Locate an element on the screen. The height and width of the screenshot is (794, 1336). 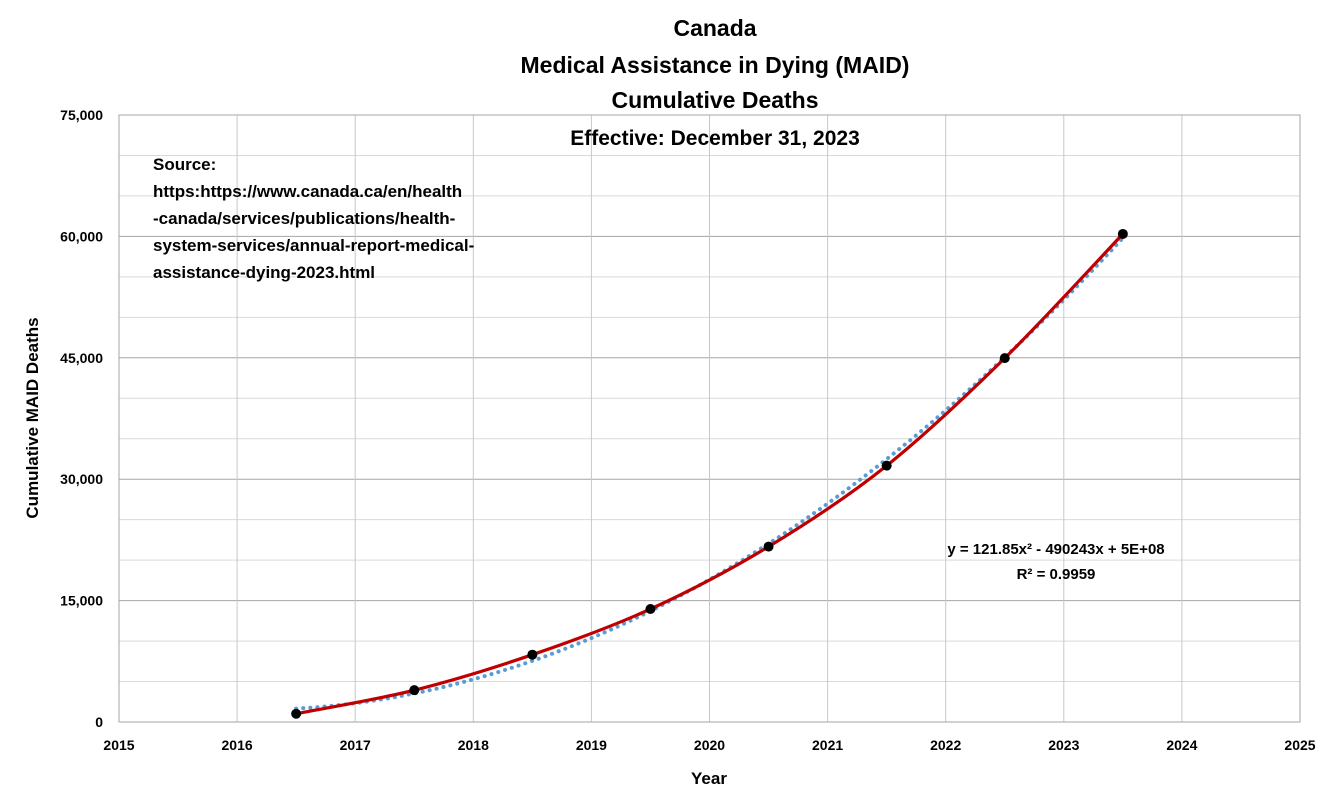
x-tick-label: 2016 is located at coordinates (237, 745).